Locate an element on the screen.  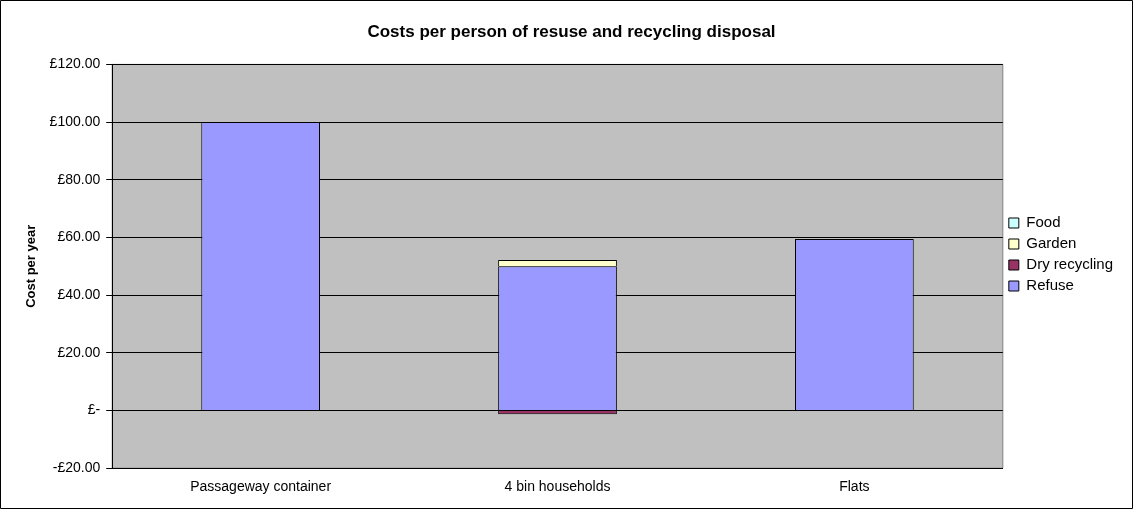
y-tick-label: £40.00 is located at coordinates (79, 294).